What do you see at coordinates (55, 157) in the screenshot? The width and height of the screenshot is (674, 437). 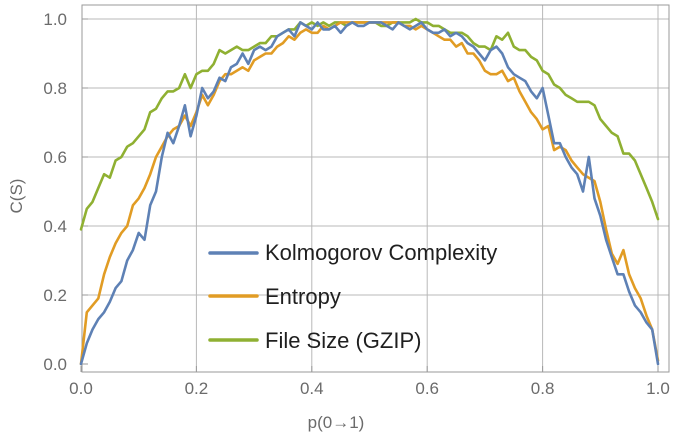 I see `y-tick-label-3: 0.6` at bounding box center [55, 157].